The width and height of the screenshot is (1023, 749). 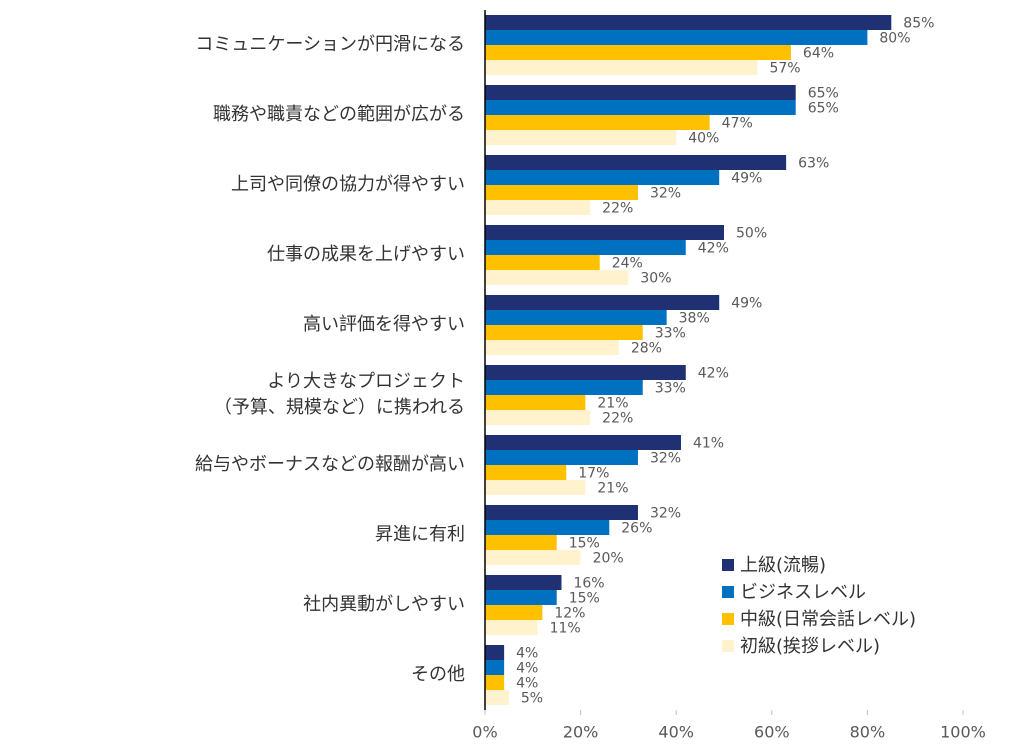 What do you see at coordinates (569, 614) in the screenshot?
I see `value-label: 12%` at bounding box center [569, 614].